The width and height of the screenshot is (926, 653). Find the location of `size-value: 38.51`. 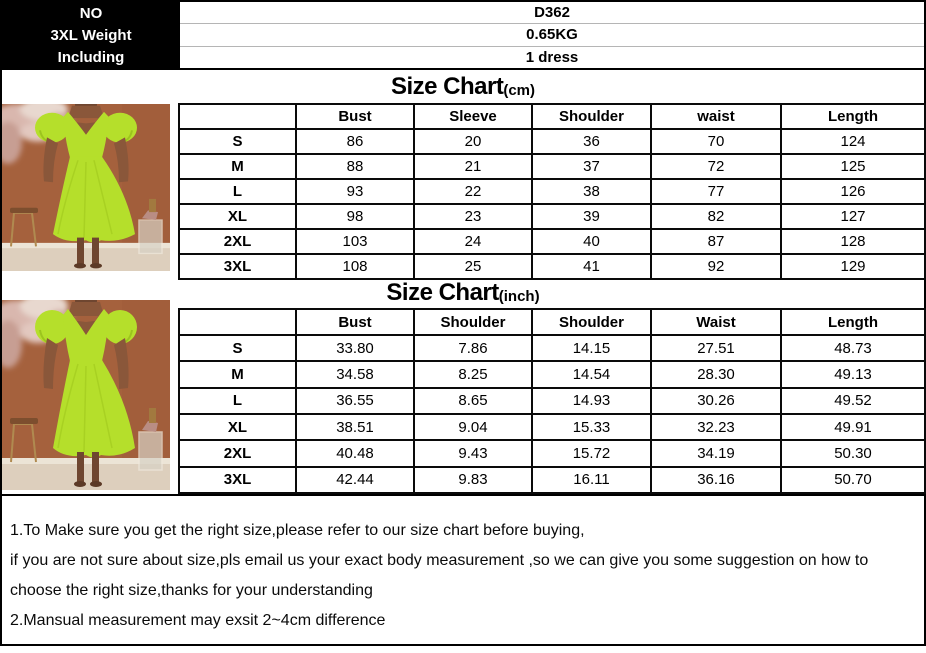

size-value: 38.51 is located at coordinates (355, 427).